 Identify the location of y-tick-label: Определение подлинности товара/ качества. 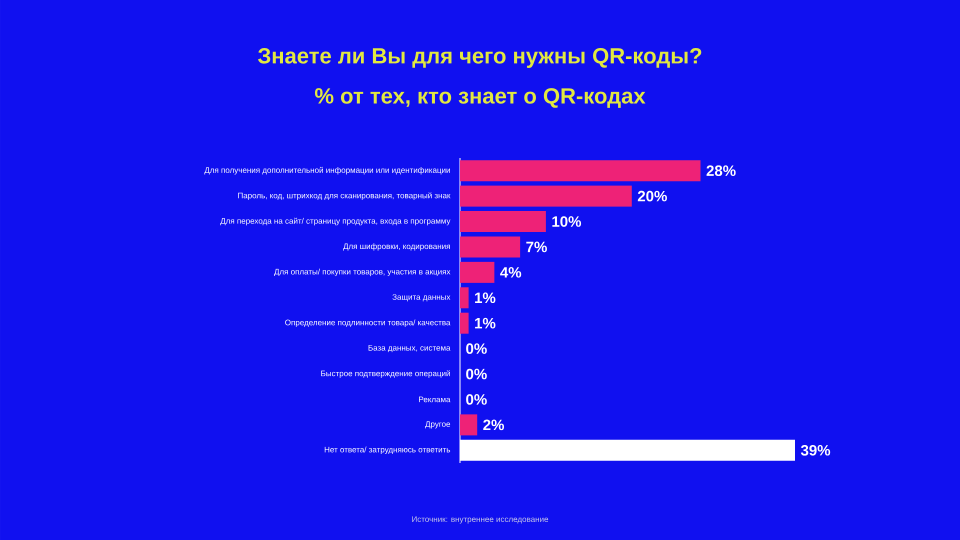
(367, 323).